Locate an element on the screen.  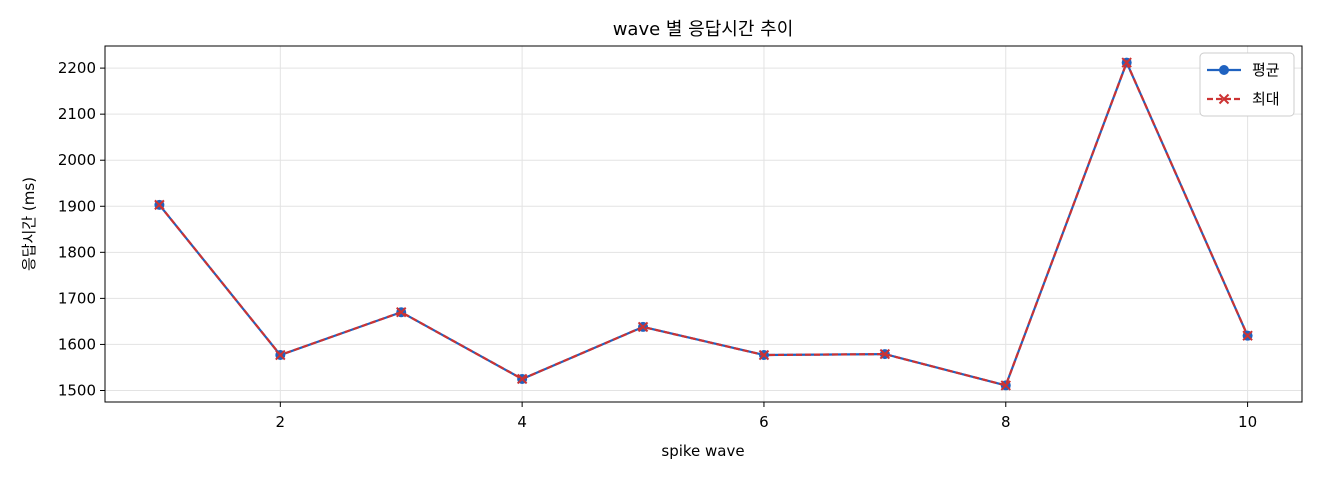
y-axis: 1500 1600 1700 1800 1900 2000 2100 2200 is located at coordinates (81, 229).